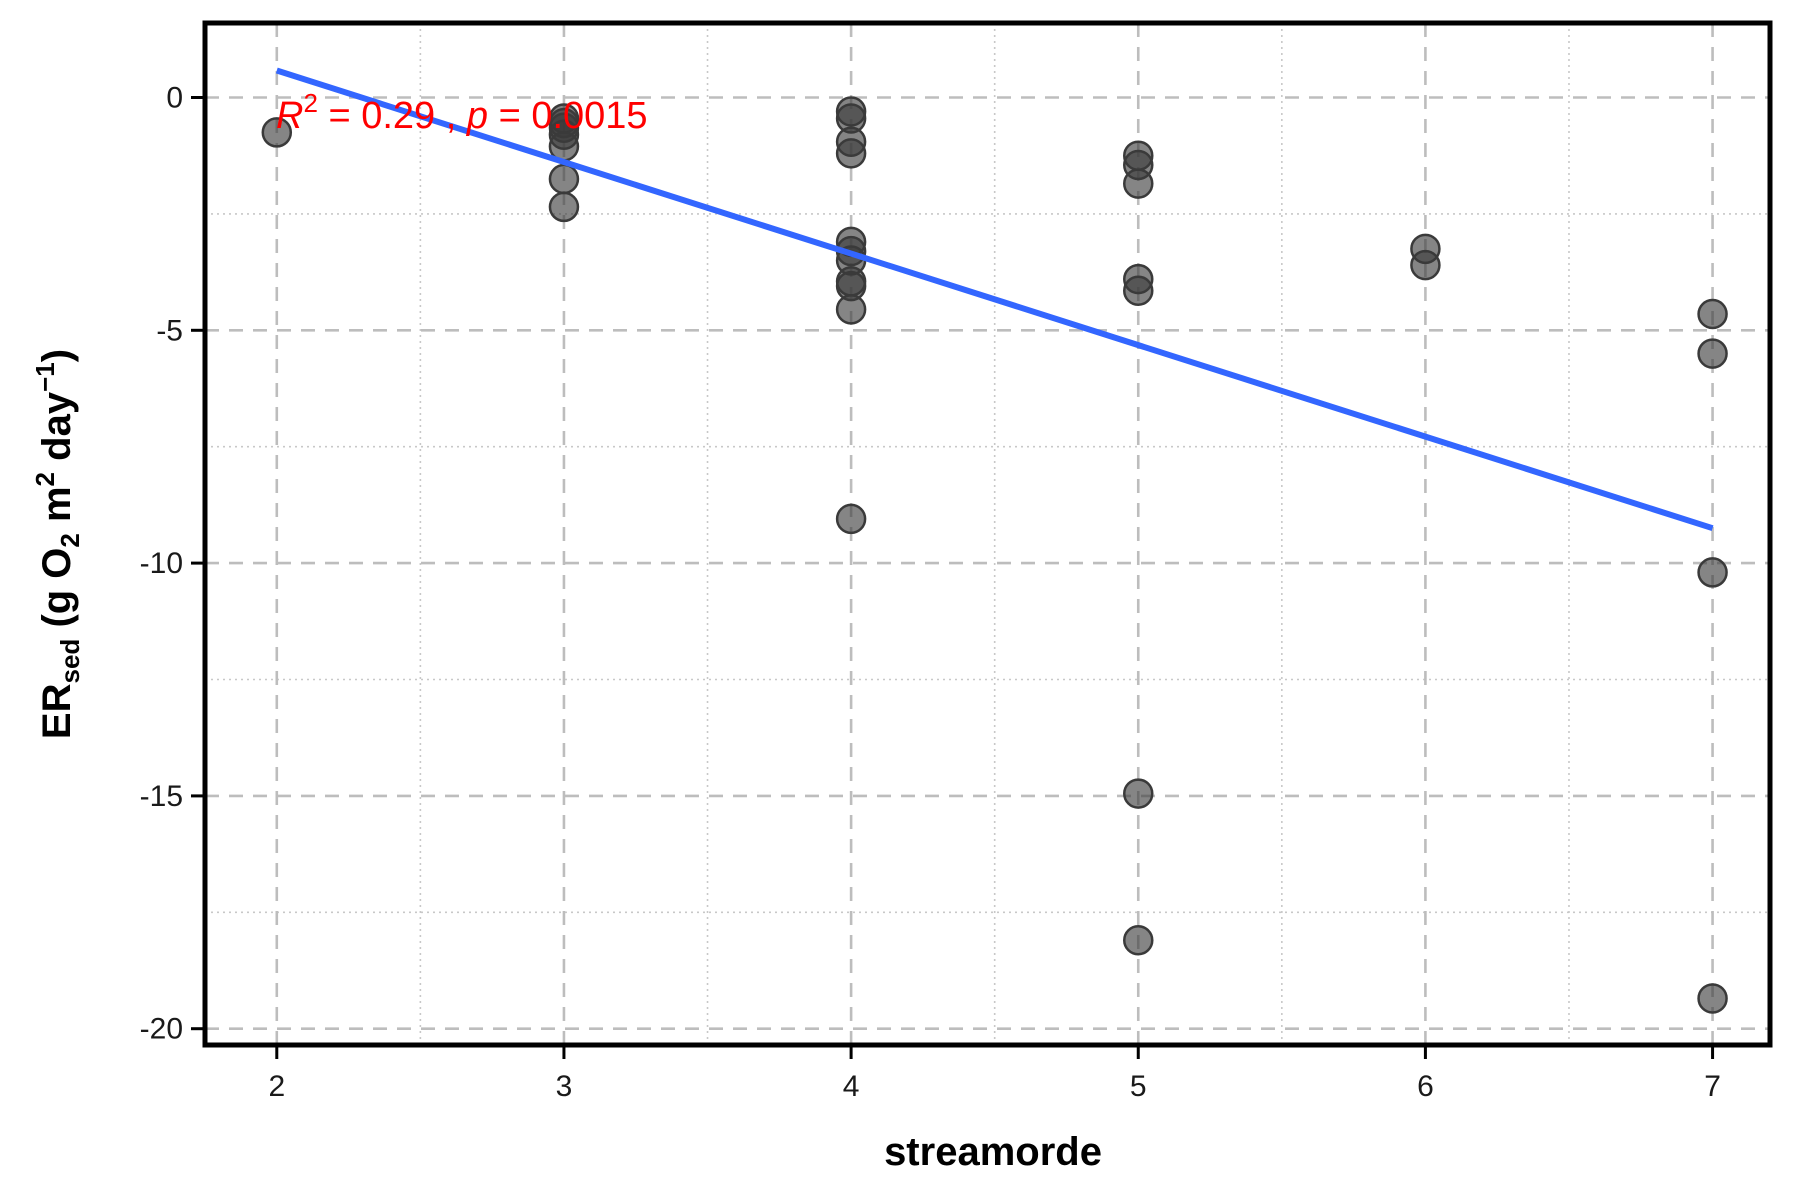 The image size is (1800, 1200). Describe the element at coordinates (276, 1086) in the screenshot. I see `x-tick-label-0: 2` at that location.